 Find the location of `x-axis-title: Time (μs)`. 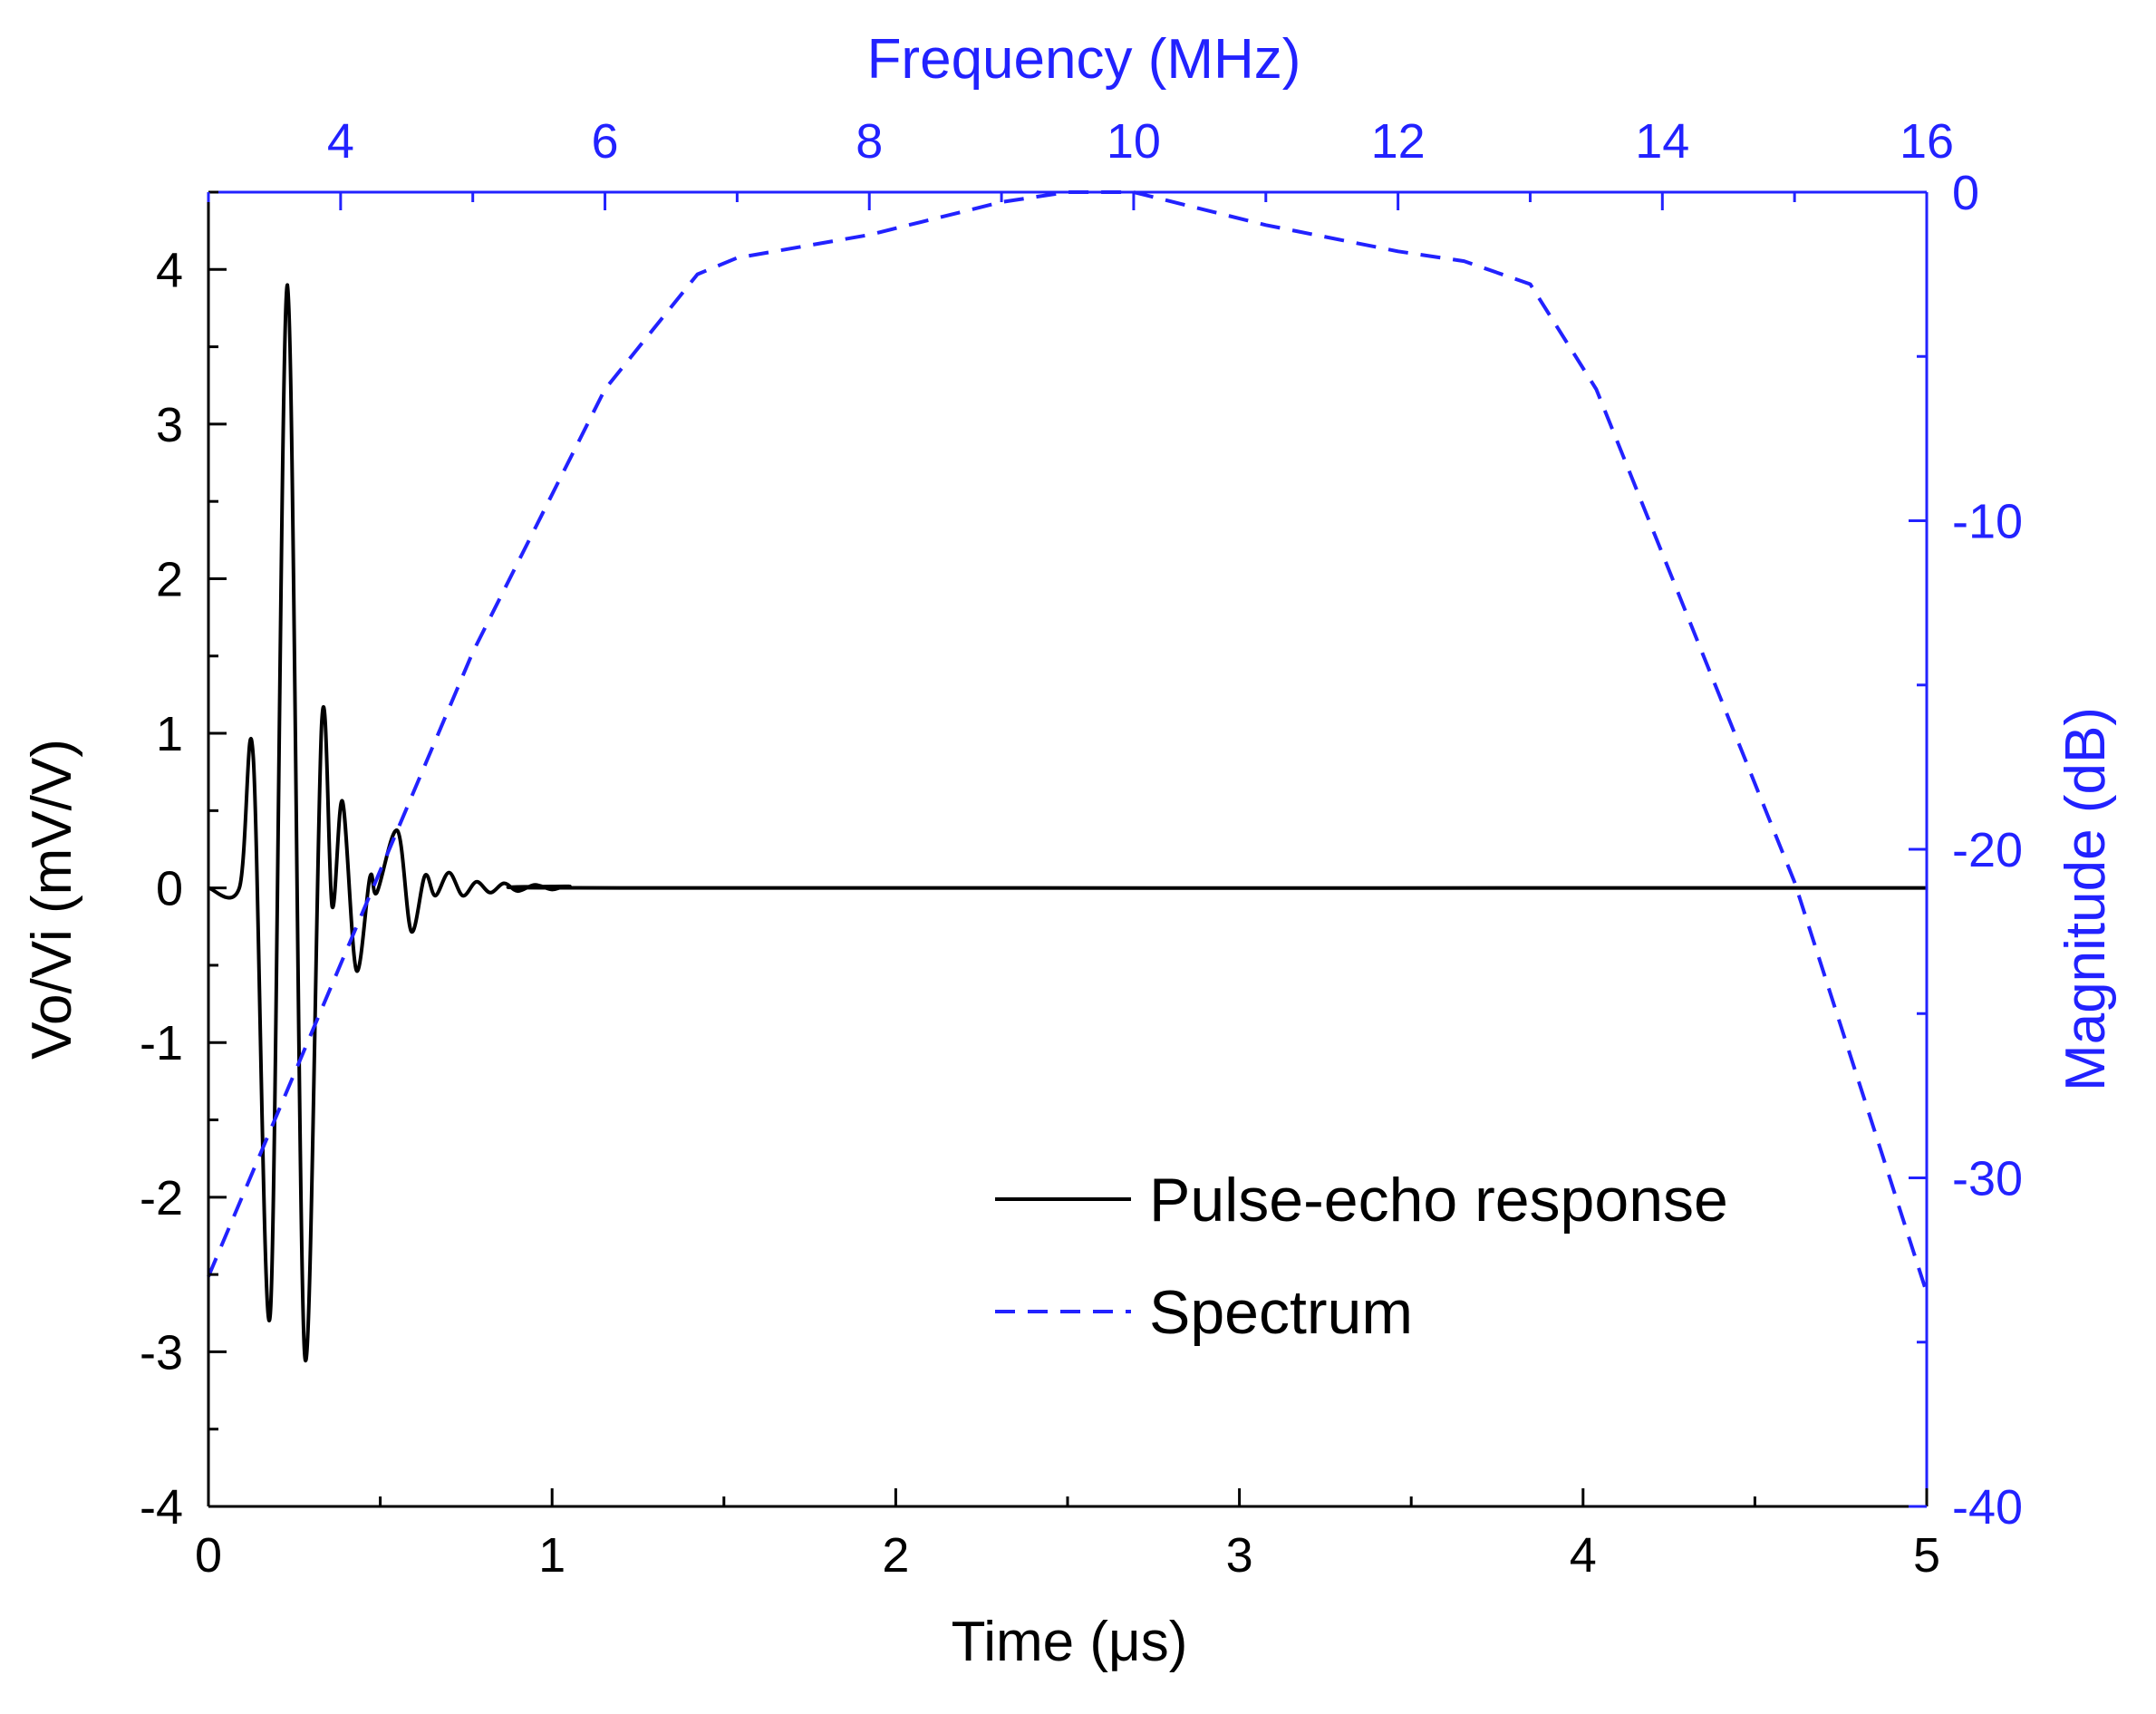

x-axis-title: Time (μs) is located at coordinates (1070, 1642).